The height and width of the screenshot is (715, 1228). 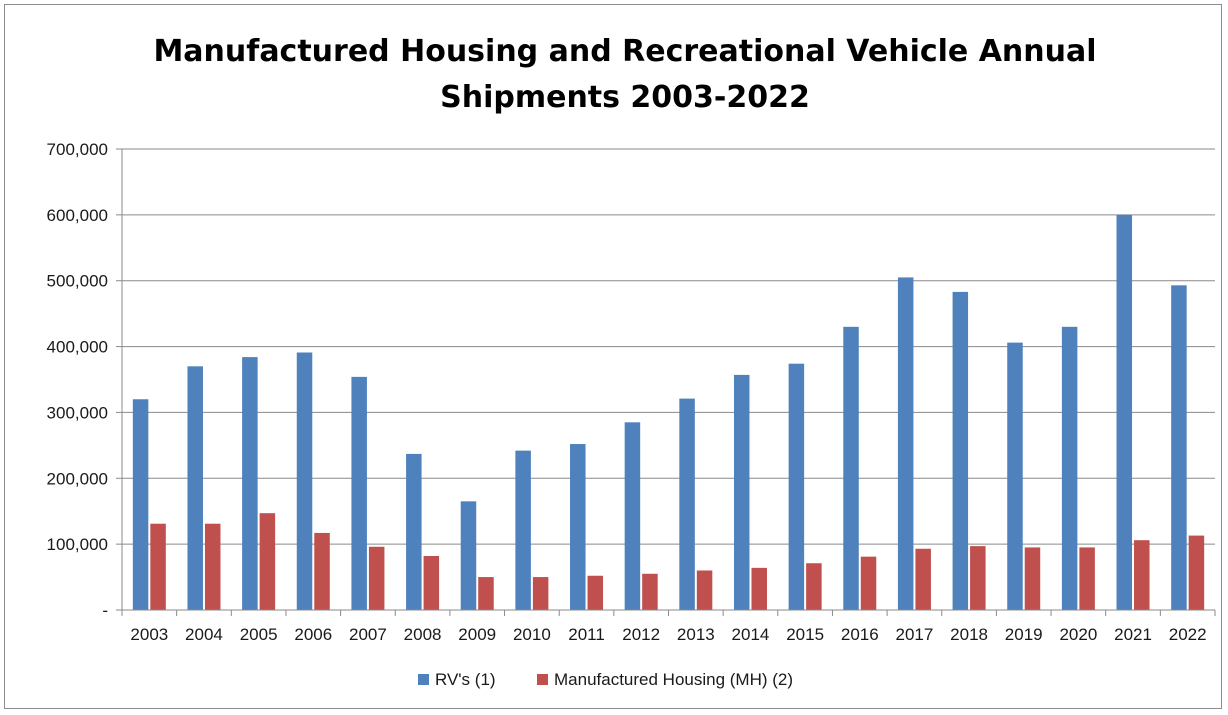 I want to click on bar-rv-2021, so click(x=1124, y=412).